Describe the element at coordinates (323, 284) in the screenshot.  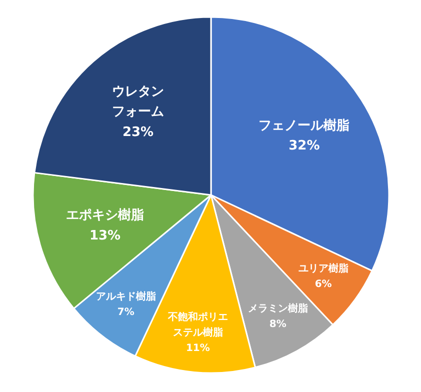
I see `data-label: 6%` at that location.